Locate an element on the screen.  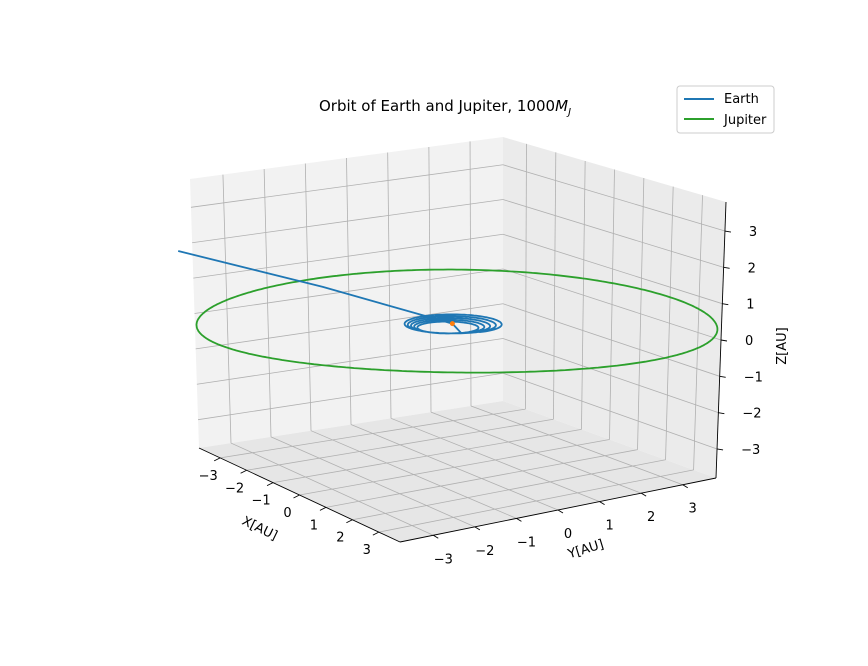
chart-title-text: Orbit of Earth and Jupiter, 1000 is located at coordinates (437, 106).